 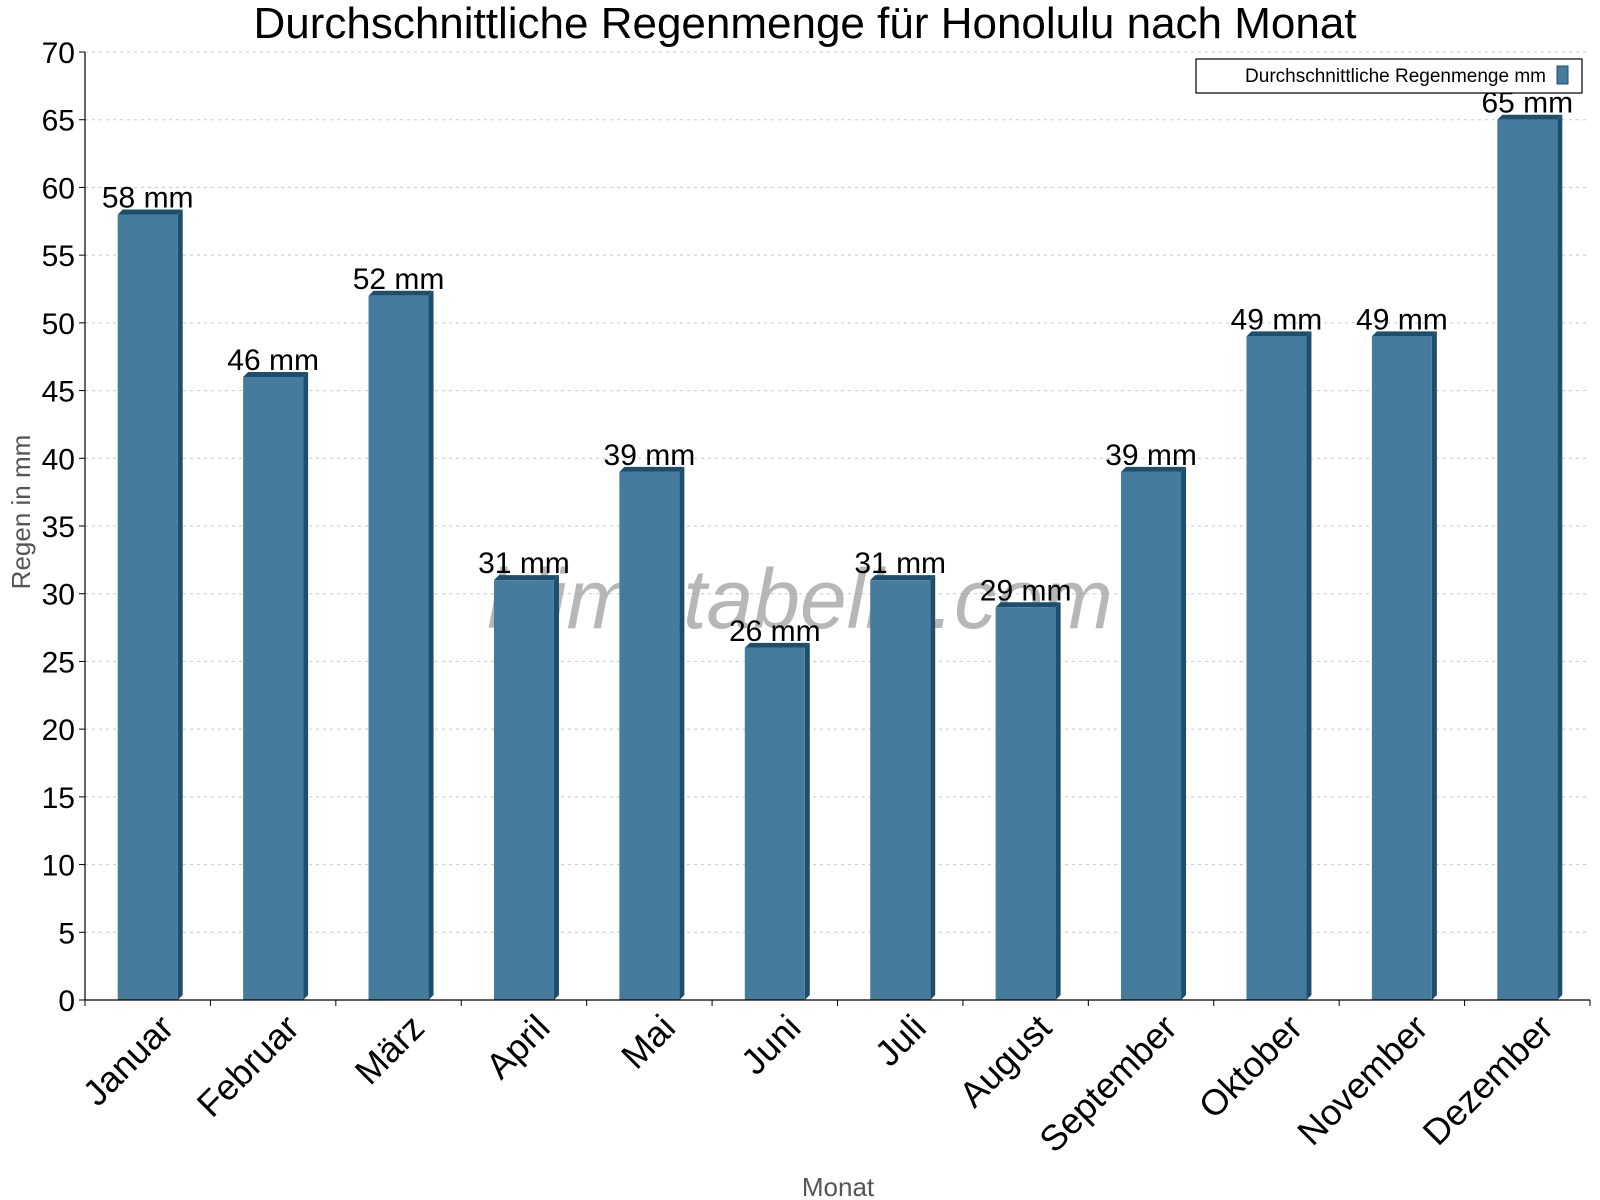 What do you see at coordinates (771, 1045) in the screenshot?
I see `x-tick-label: Juni` at bounding box center [771, 1045].